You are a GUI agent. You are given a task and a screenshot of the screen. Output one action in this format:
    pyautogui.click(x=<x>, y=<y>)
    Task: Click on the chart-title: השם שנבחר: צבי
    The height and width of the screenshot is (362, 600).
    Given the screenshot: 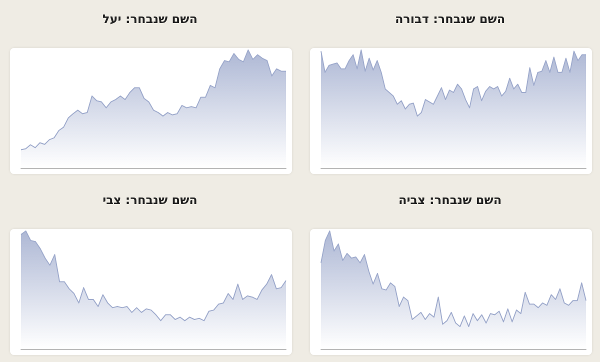 What is the action you would take?
    pyautogui.click(x=150, y=200)
    